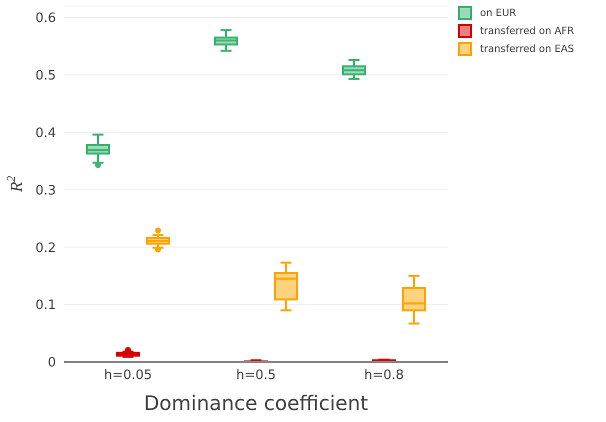 Image resolution: width=606 pixels, height=422 pixels. I want to click on legend-label: on EUR, so click(498, 13).